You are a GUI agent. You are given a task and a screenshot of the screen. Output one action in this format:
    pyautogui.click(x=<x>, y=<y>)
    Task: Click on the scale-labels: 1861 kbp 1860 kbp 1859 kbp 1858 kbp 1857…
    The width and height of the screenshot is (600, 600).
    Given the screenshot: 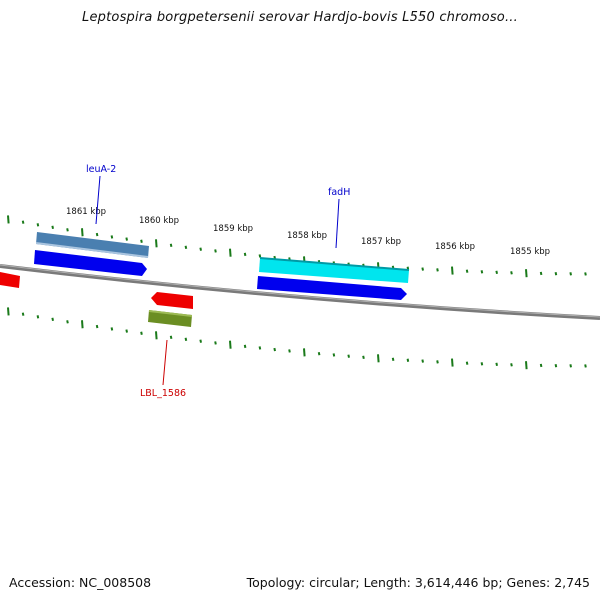 What is the action you would take?
    pyautogui.click(x=308, y=232)
    